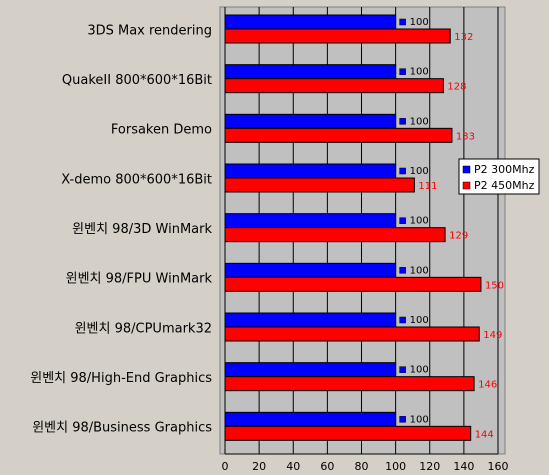 The image size is (549, 475). What do you see at coordinates (504, 169) in the screenshot?
I see `legend-label-1: P2 300Mhz` at bounding box center [504, 169].